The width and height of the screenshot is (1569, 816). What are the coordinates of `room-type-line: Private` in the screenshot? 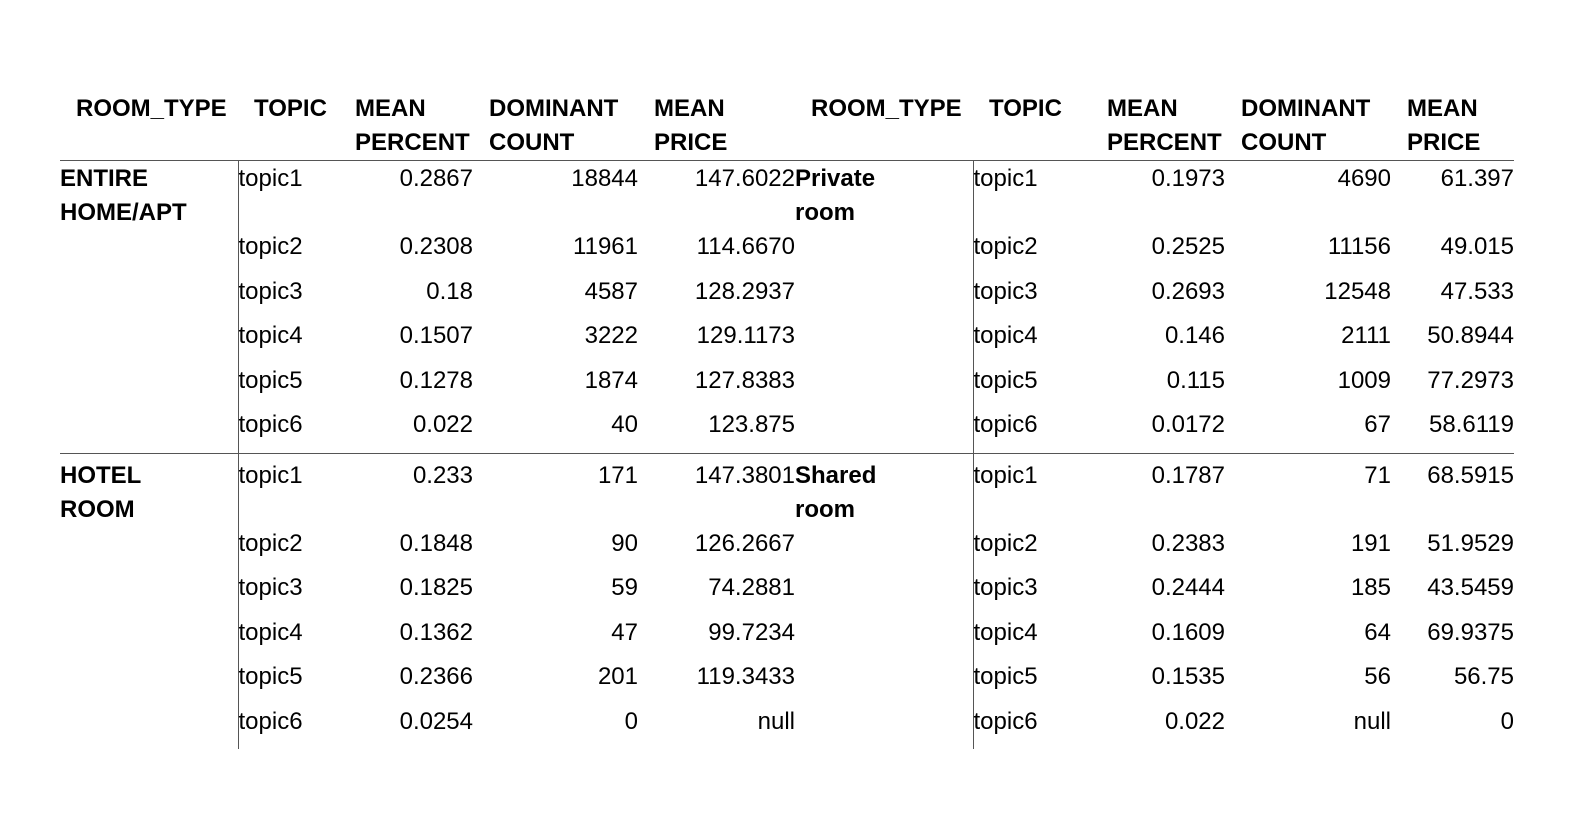 It's located at (835, 178).